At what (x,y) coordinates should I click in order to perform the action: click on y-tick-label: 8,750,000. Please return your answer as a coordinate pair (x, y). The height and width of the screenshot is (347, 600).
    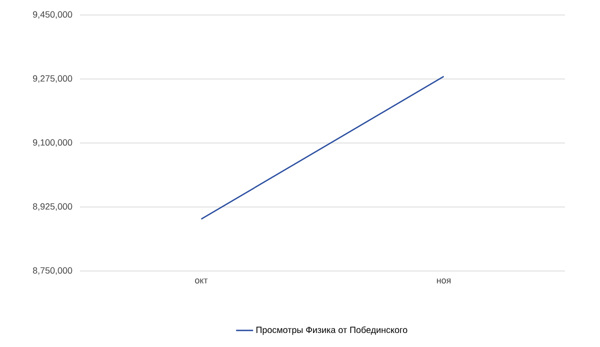
    Looking at the image, I should click on (52, 271).